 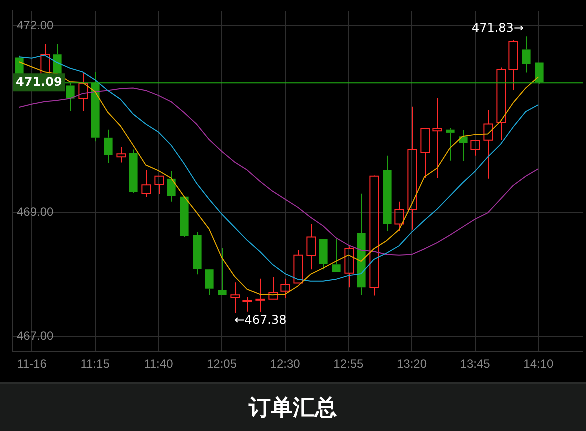 I want to click on ref-line-label: 471.09, so click(x=39, y=81).